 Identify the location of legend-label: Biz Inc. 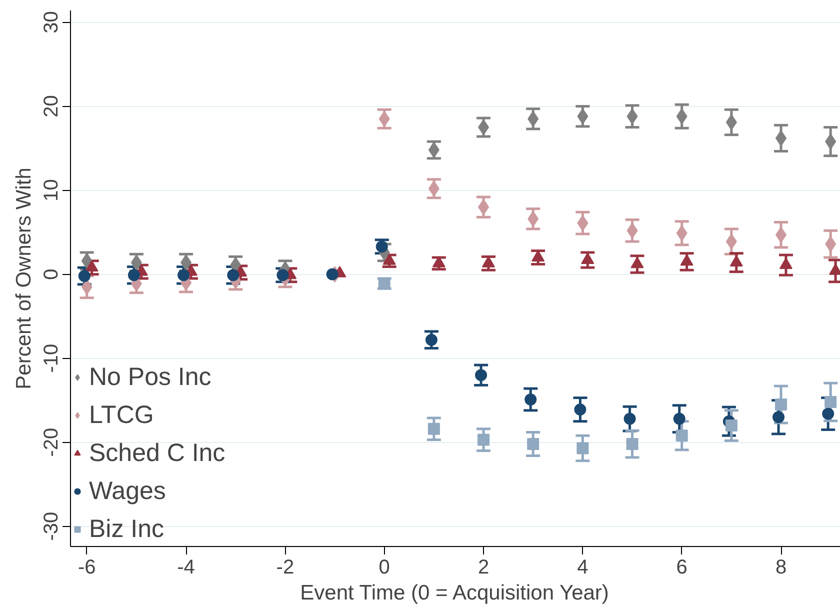
(126, 529).